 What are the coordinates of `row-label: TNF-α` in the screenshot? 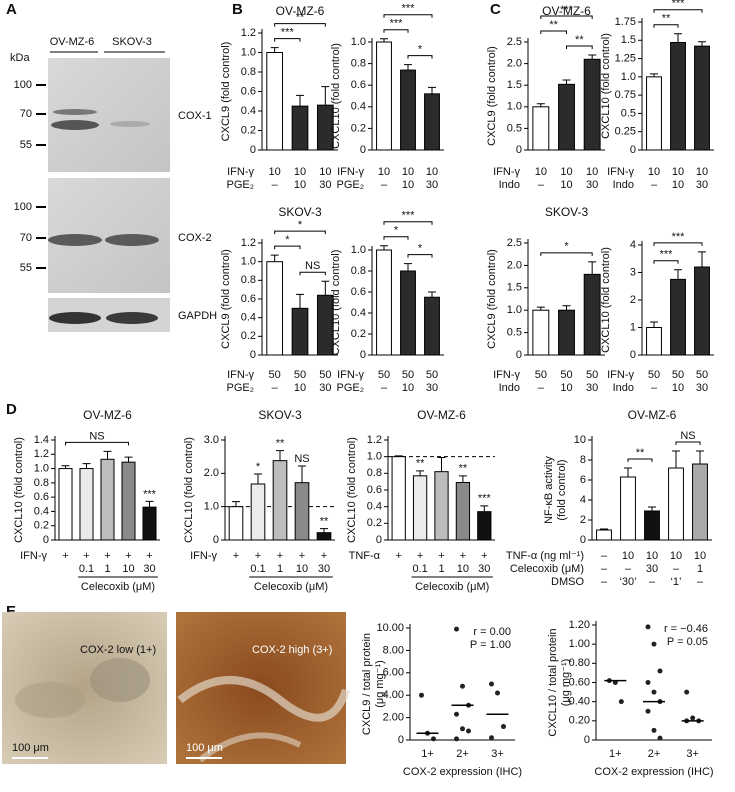 It's located at (365, 556).